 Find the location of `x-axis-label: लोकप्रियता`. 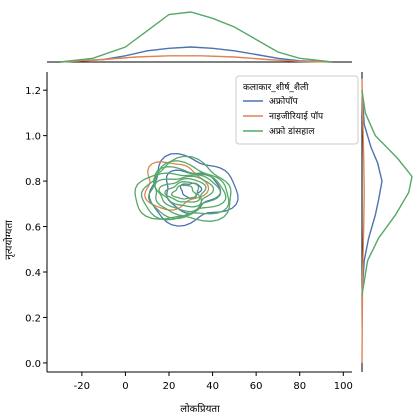

x-axis-label: लोकप्रियता is located at coordinates (200, 409).